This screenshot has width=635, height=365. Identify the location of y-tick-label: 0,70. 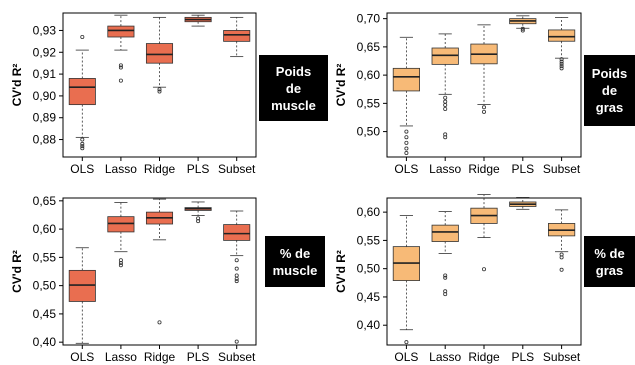
(369, 19).